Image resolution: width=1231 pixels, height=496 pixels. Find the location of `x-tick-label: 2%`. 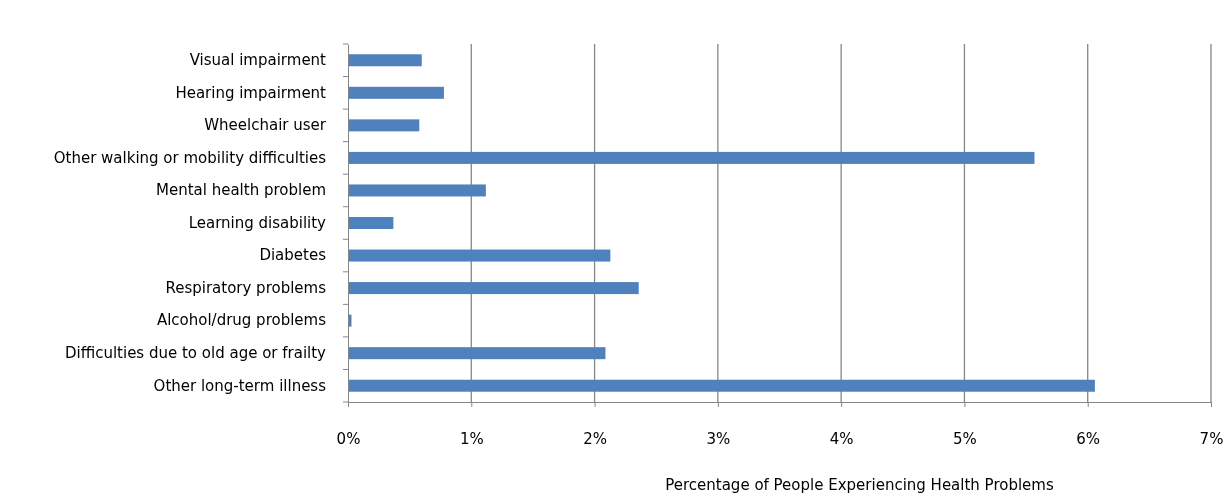

x-tick-label: 2% is located at coordinates (595, 438).